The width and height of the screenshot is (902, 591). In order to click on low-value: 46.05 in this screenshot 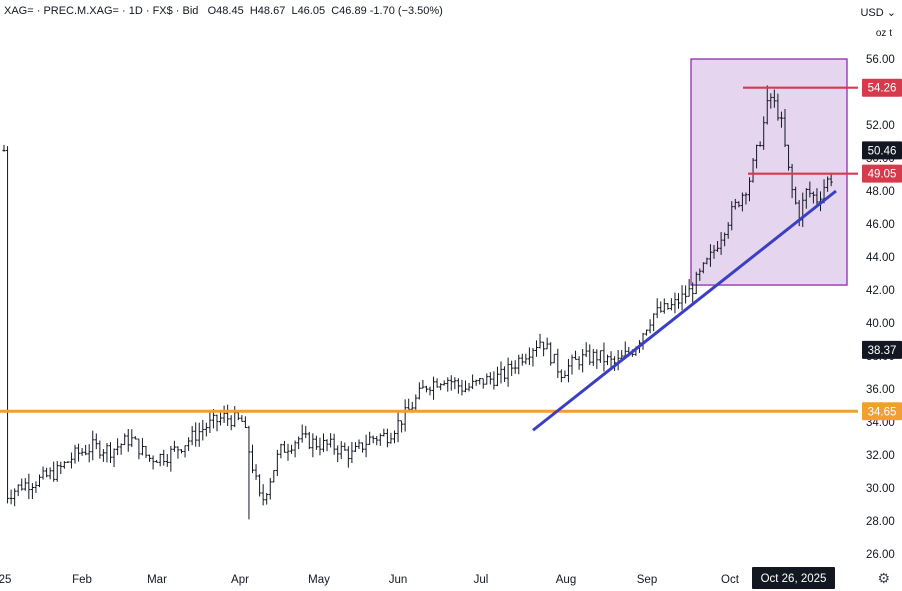, I will do `click(311, 11)`.